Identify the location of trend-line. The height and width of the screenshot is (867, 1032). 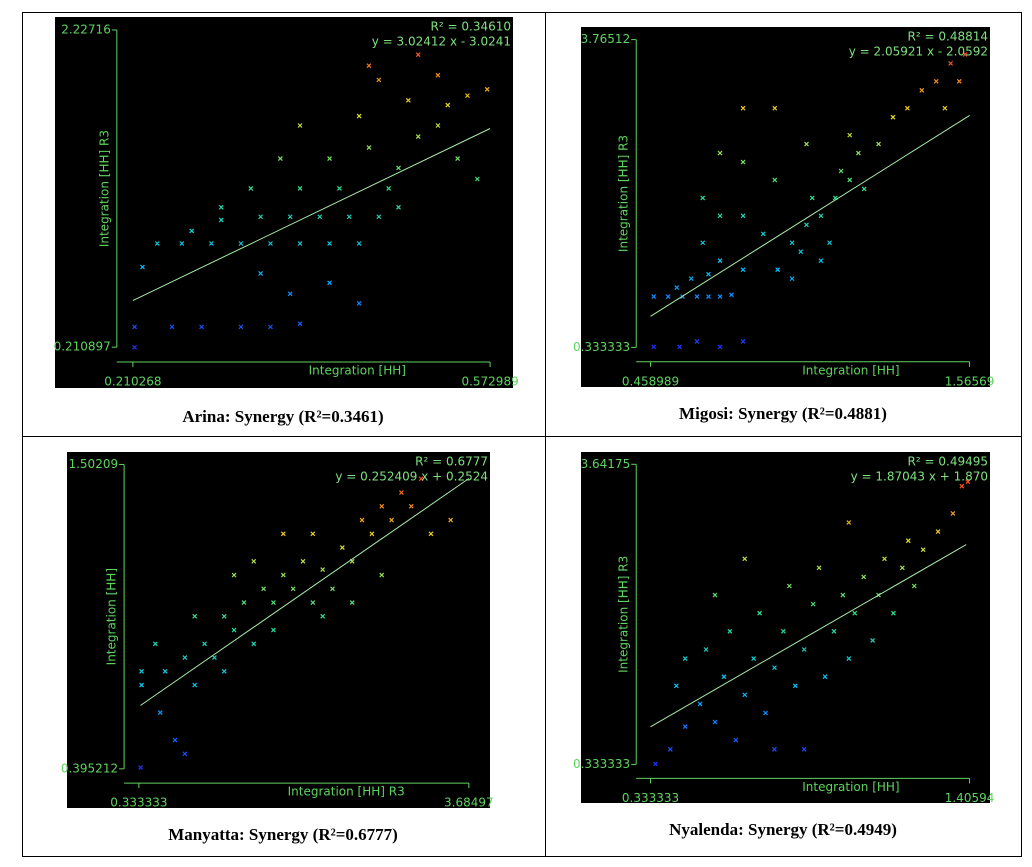
(305, 592).